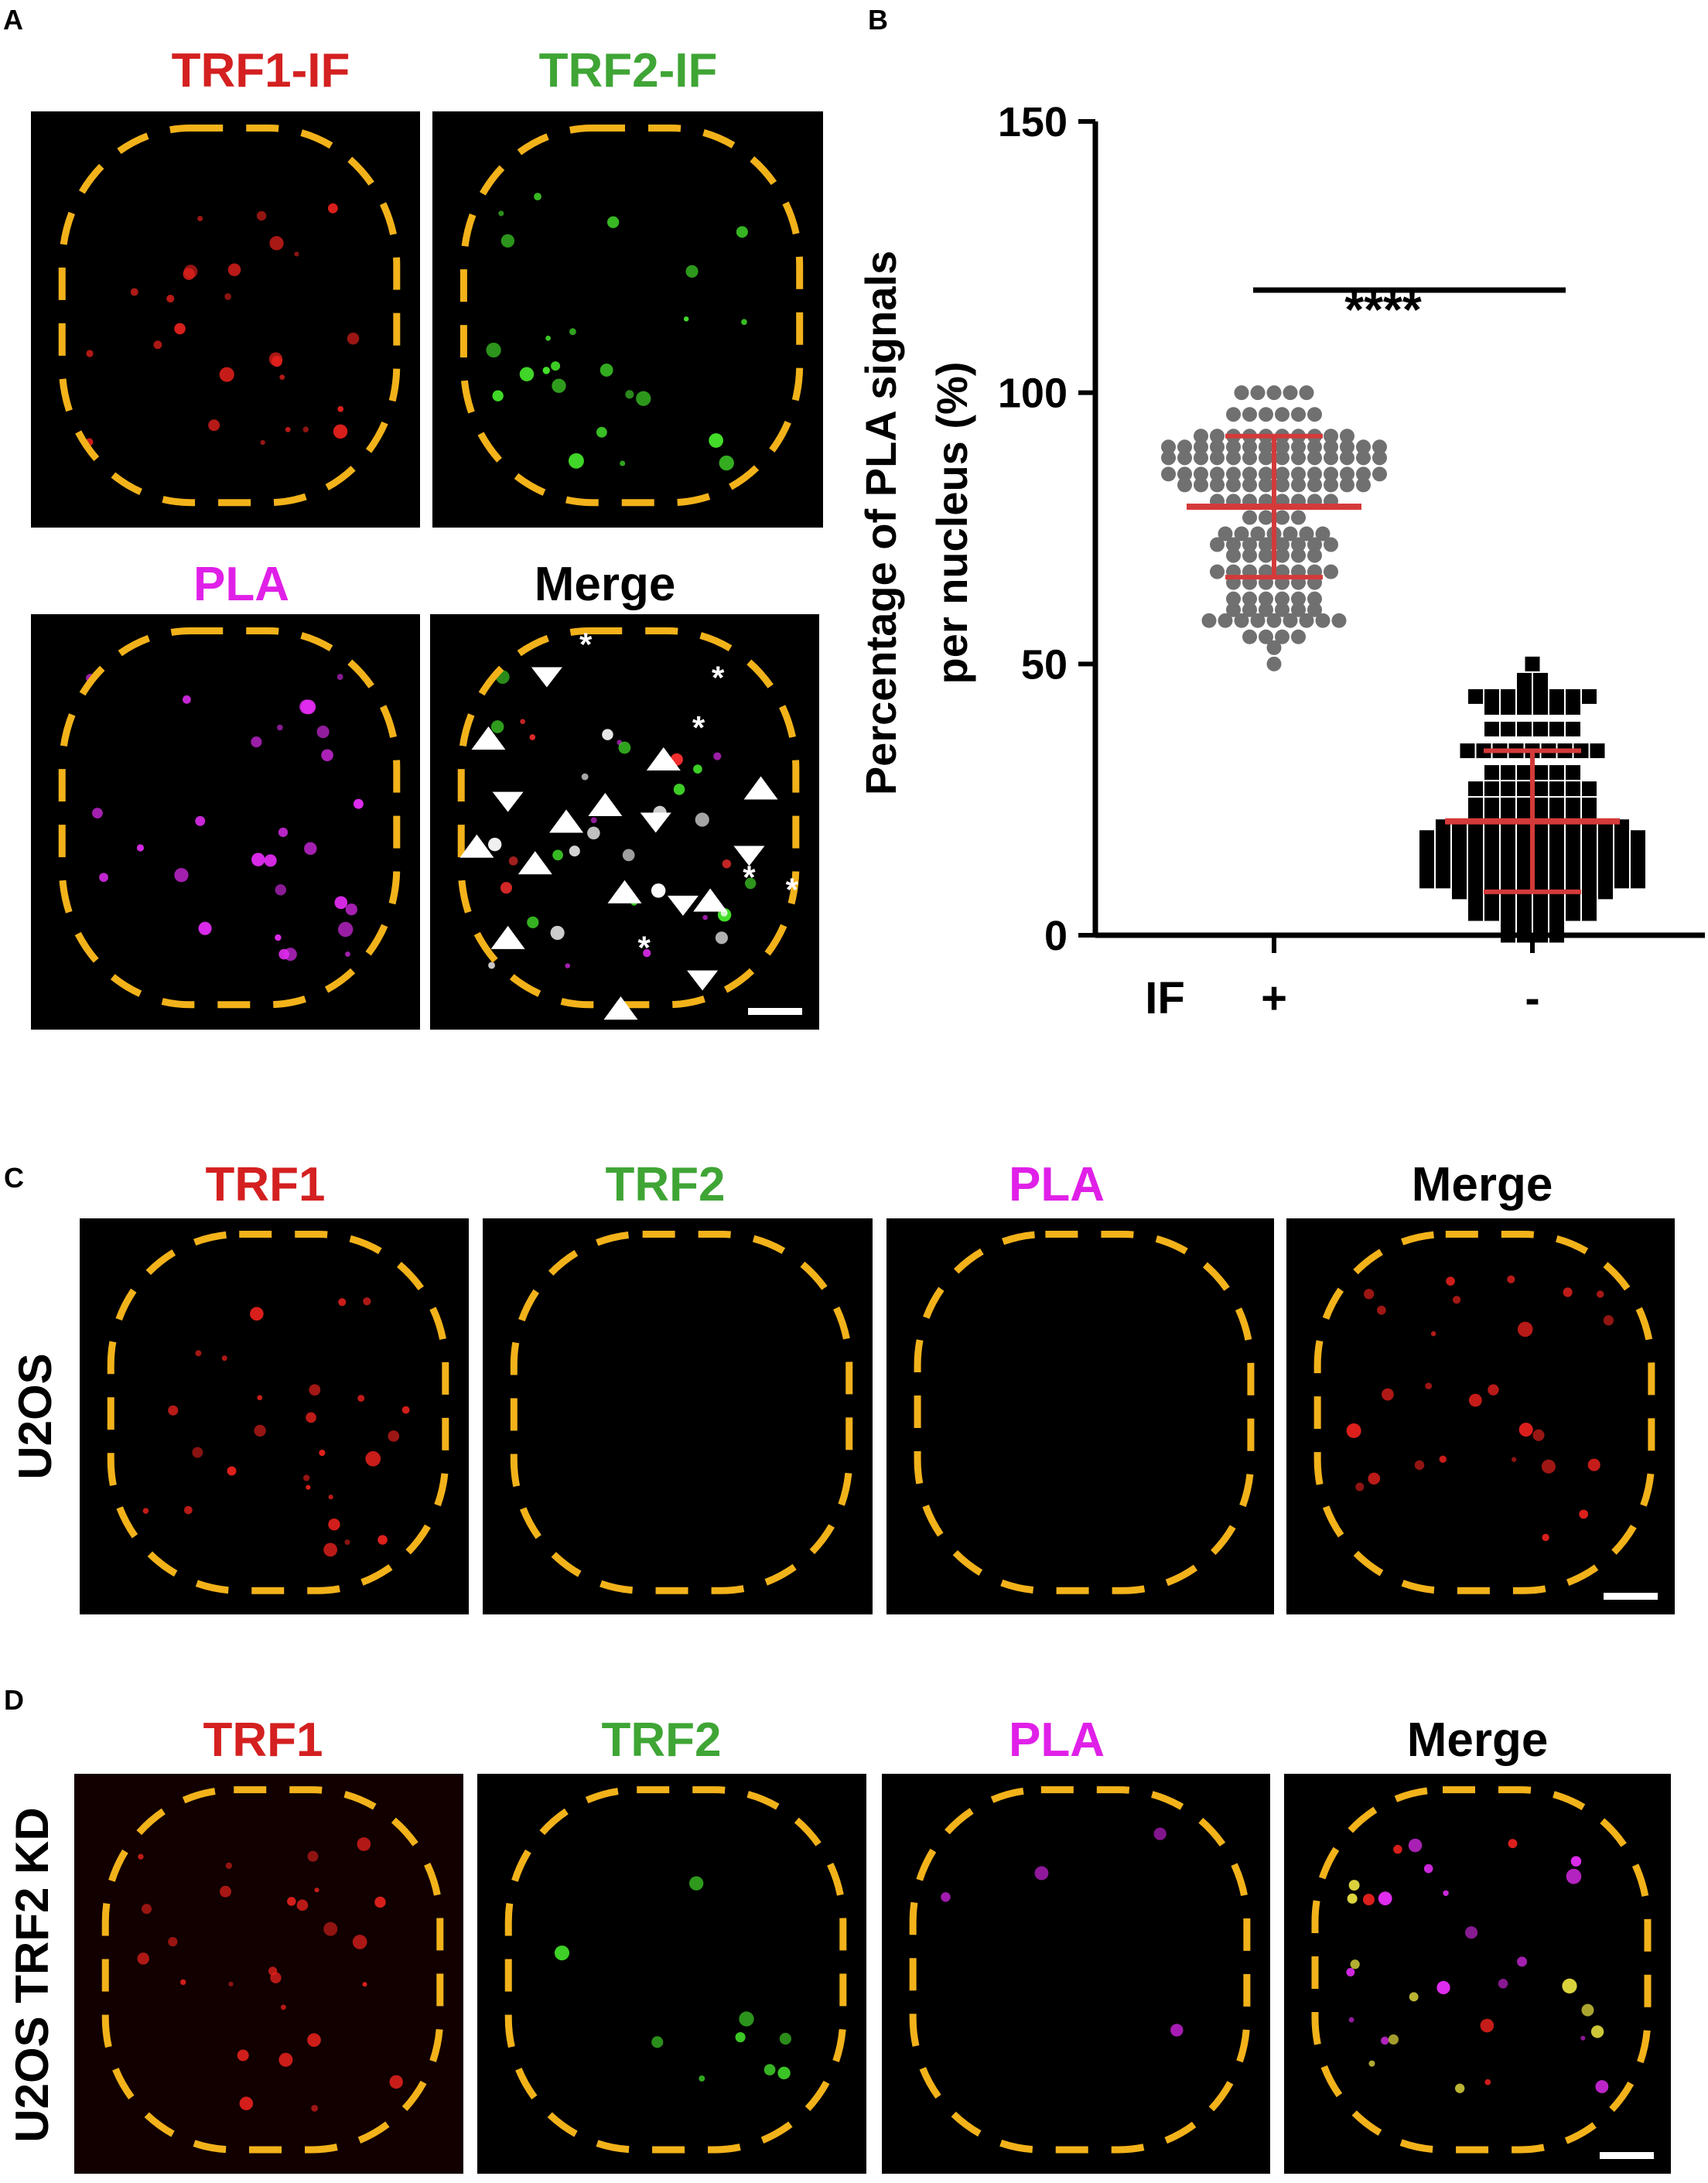  I want to click on image-d-trf2, so click(672, 1974).